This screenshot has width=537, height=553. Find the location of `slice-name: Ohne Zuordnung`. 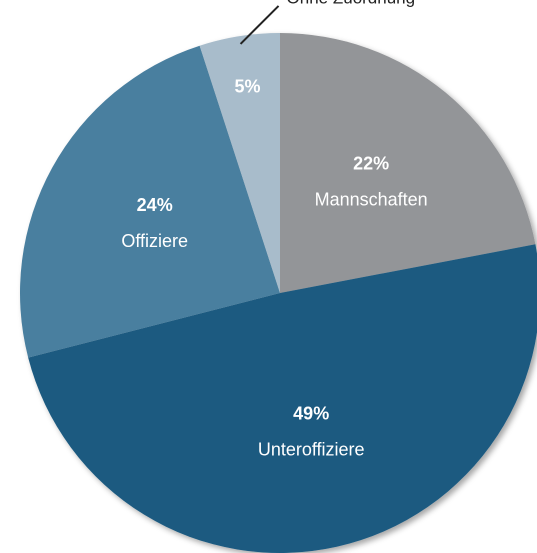

slice-name: Ohne Zuordnung is located at coordinates (351, 3).